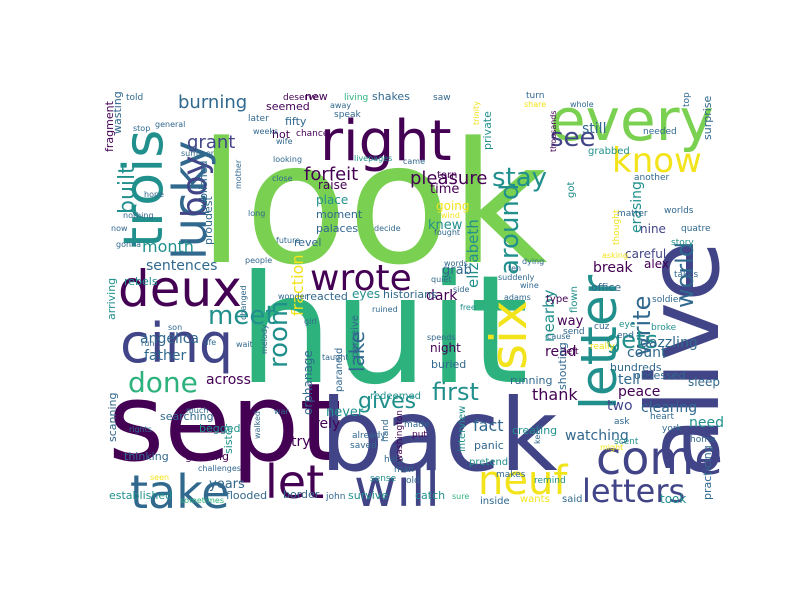 This screenshot has width=800, height=600. What do you see at coordinates (430, 495) in the screenshot?
I see `word-catch: catch` at bounding box center [430, 495].